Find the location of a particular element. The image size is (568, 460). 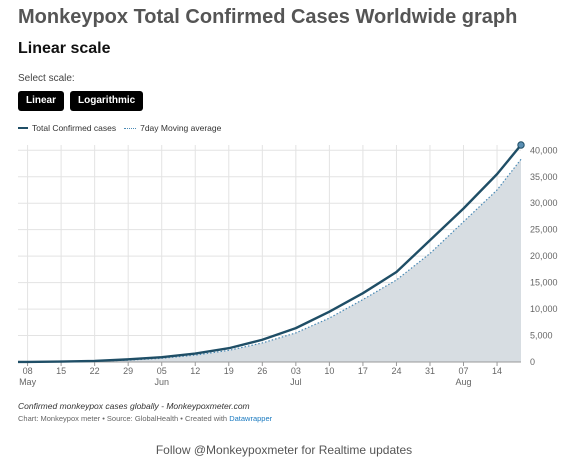

x-tick-label: 03 is located at coordinates (296, 371).